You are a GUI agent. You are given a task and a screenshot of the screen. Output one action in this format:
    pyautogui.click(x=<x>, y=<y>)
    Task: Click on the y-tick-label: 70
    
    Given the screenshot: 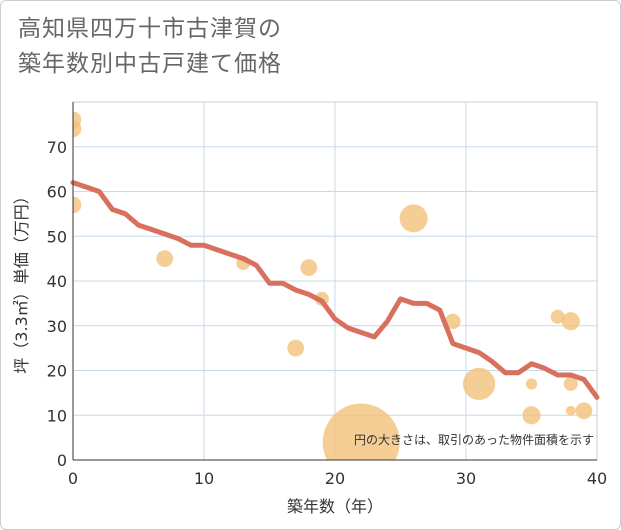 What is the action you would take?
    pyautogui.click(x=57, y=147)
    